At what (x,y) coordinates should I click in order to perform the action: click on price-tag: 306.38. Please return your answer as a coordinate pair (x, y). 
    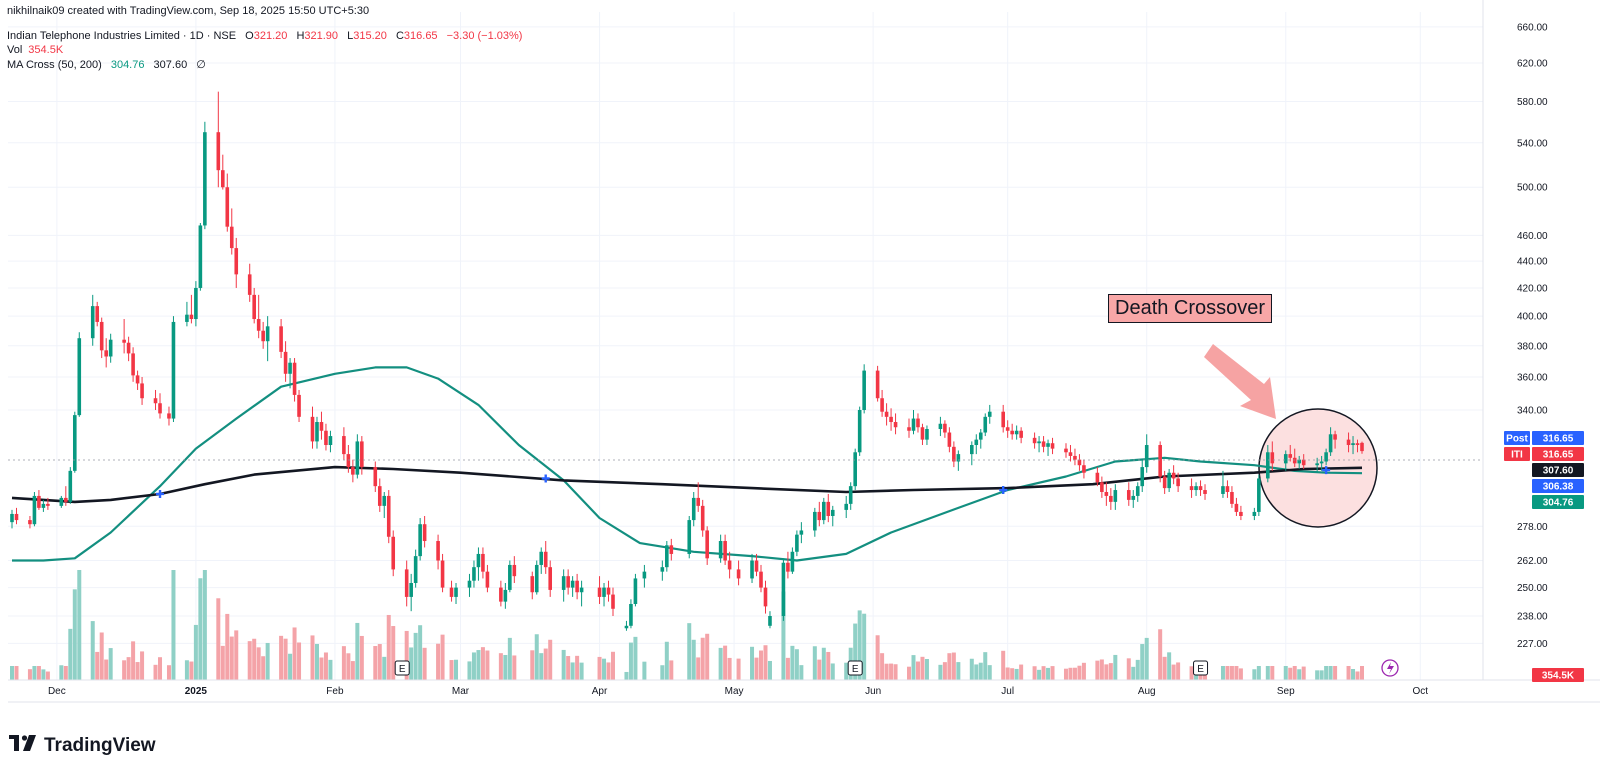
    Looking at the image, I should click on (1558, 486).